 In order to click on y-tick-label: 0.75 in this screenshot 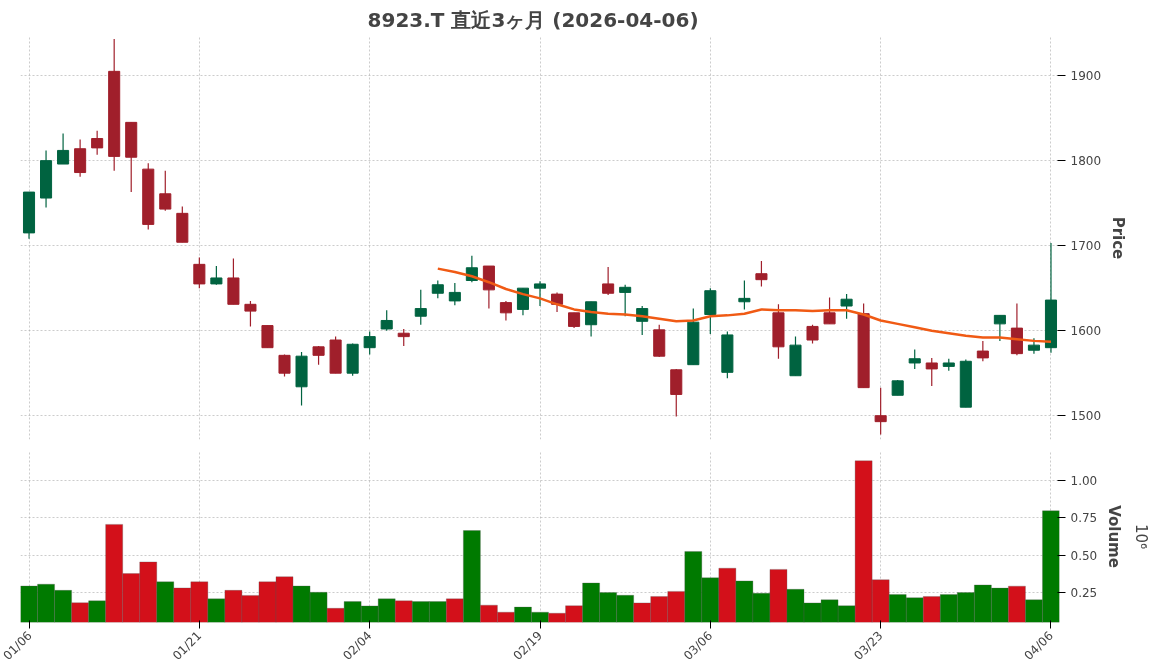, I will do `click(1084, 518)`.